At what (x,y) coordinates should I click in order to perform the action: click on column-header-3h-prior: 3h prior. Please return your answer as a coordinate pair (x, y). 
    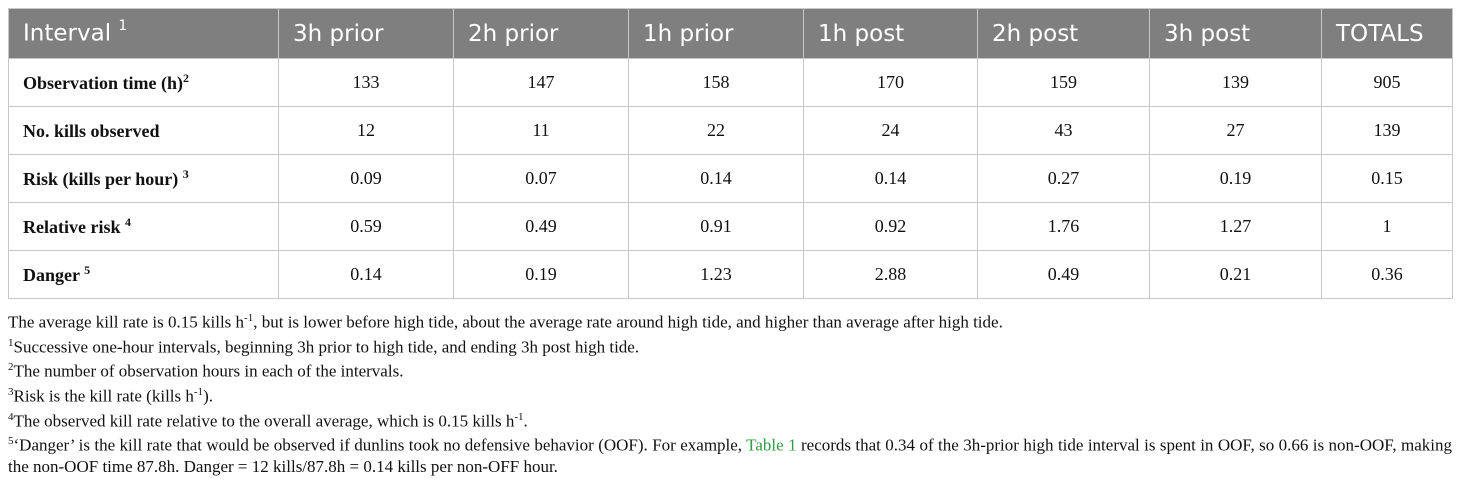
    Looking at the image, I should click on (366, 33).